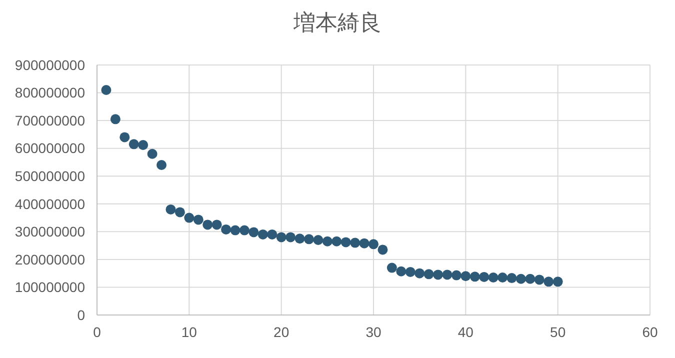 The width and height of the screenshot is (675, 358). What do you see at coordinates (50, 287) in the screenshot?
I see `y-tick-label: 100000000` at bounding box center [50, 287].